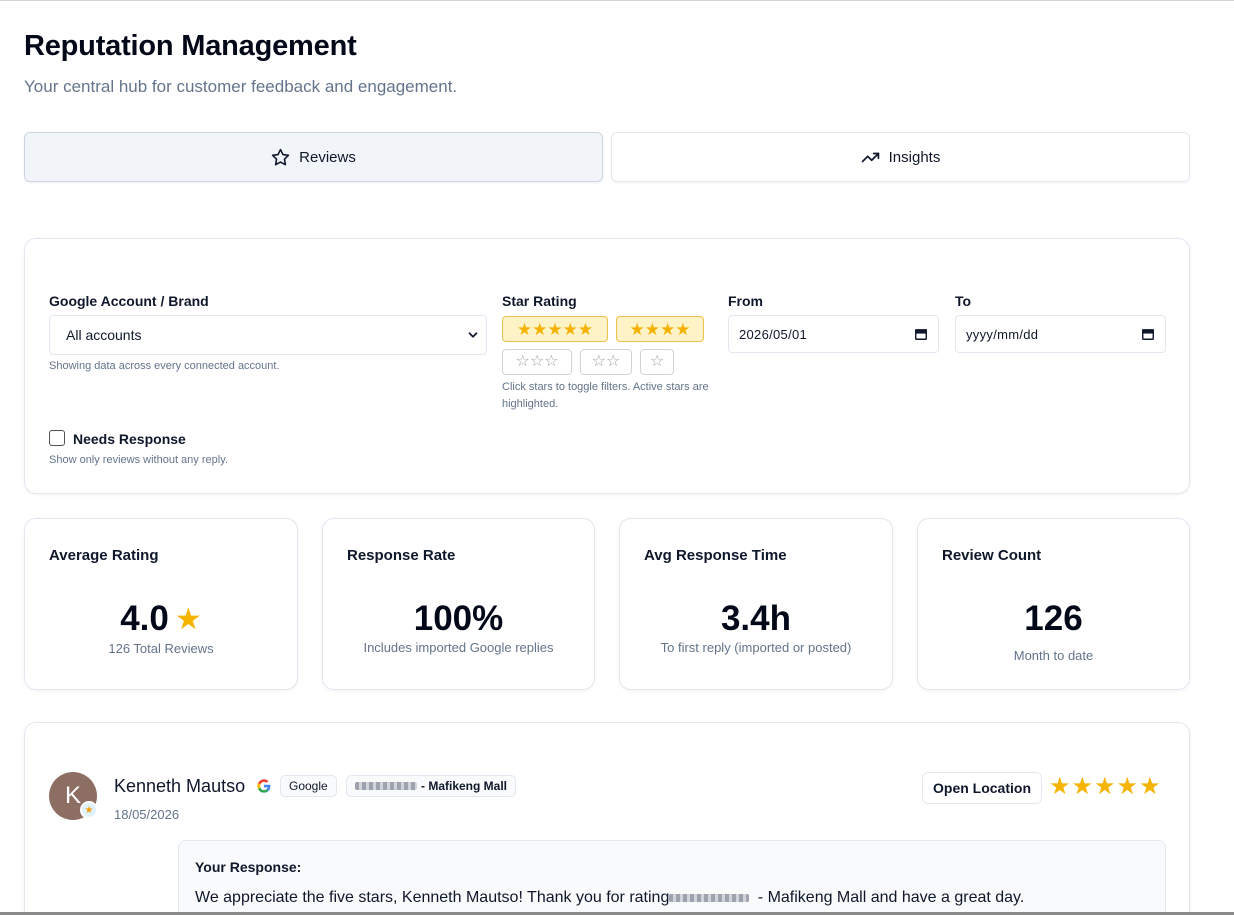 This screenshot has width=1234, height=915. I want to click on needs-response-help: Show only reviews without any reply., so click(138, 460).